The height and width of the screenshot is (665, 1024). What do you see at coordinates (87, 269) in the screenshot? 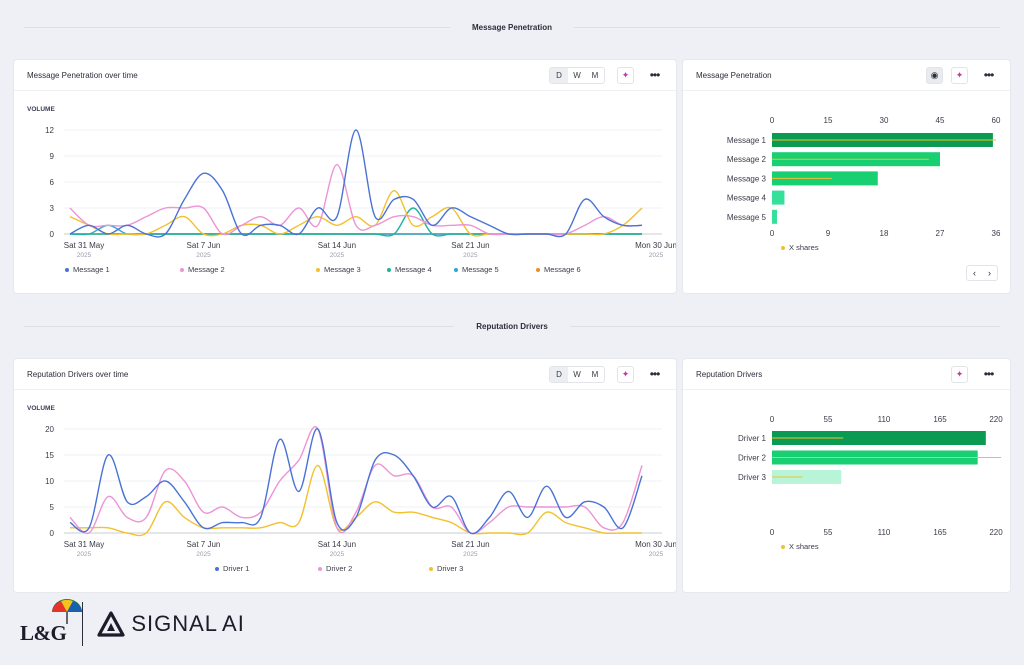
I see `legend-item: Message 1` at bounding box center [87, 269].